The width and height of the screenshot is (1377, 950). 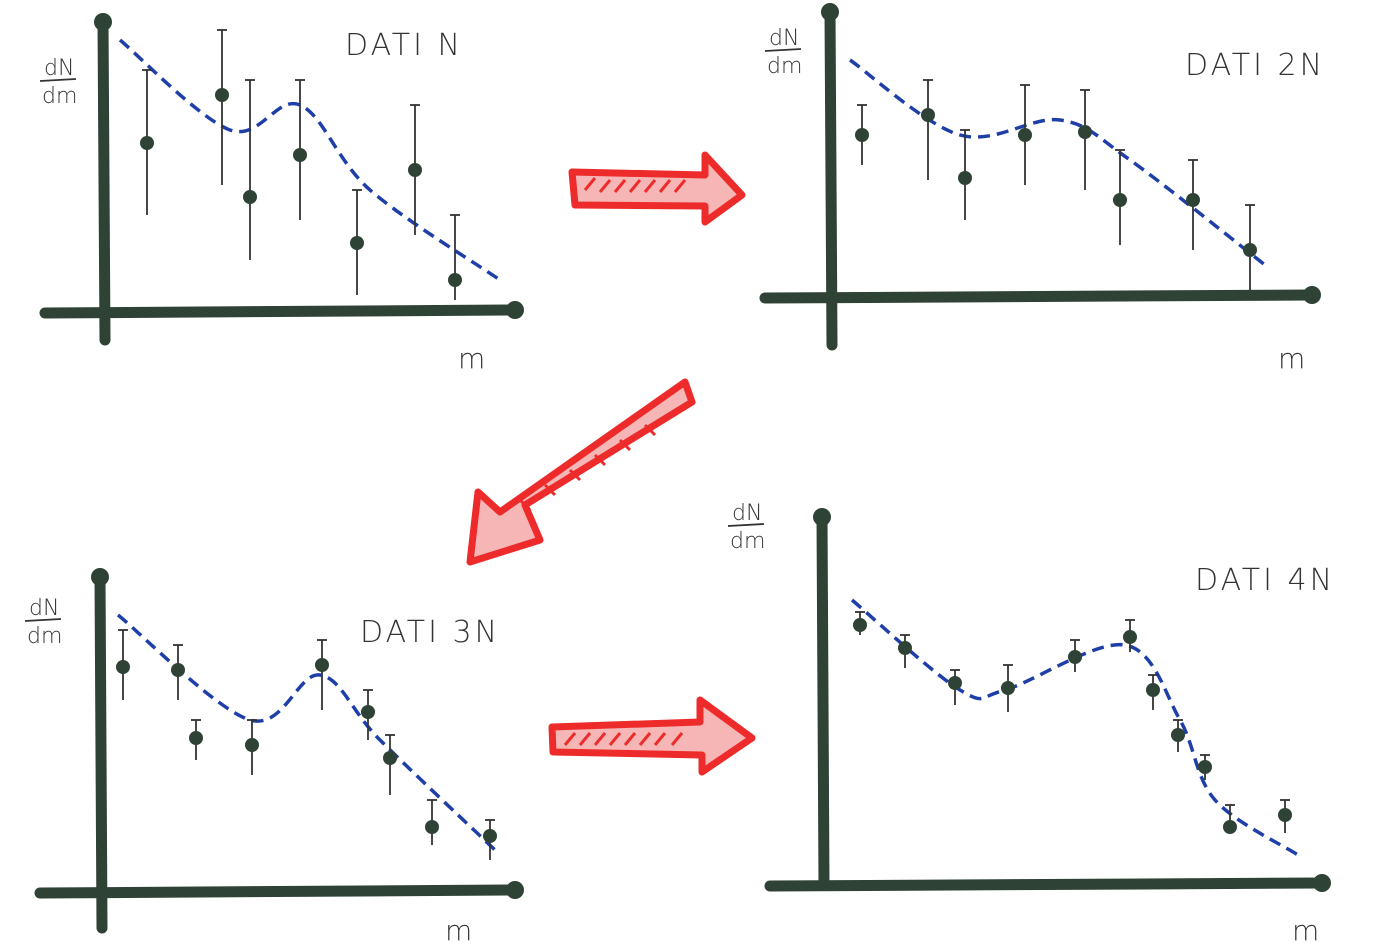 I want to click on panel: DATI 3N dN dm m, so click(x=274, y=757).